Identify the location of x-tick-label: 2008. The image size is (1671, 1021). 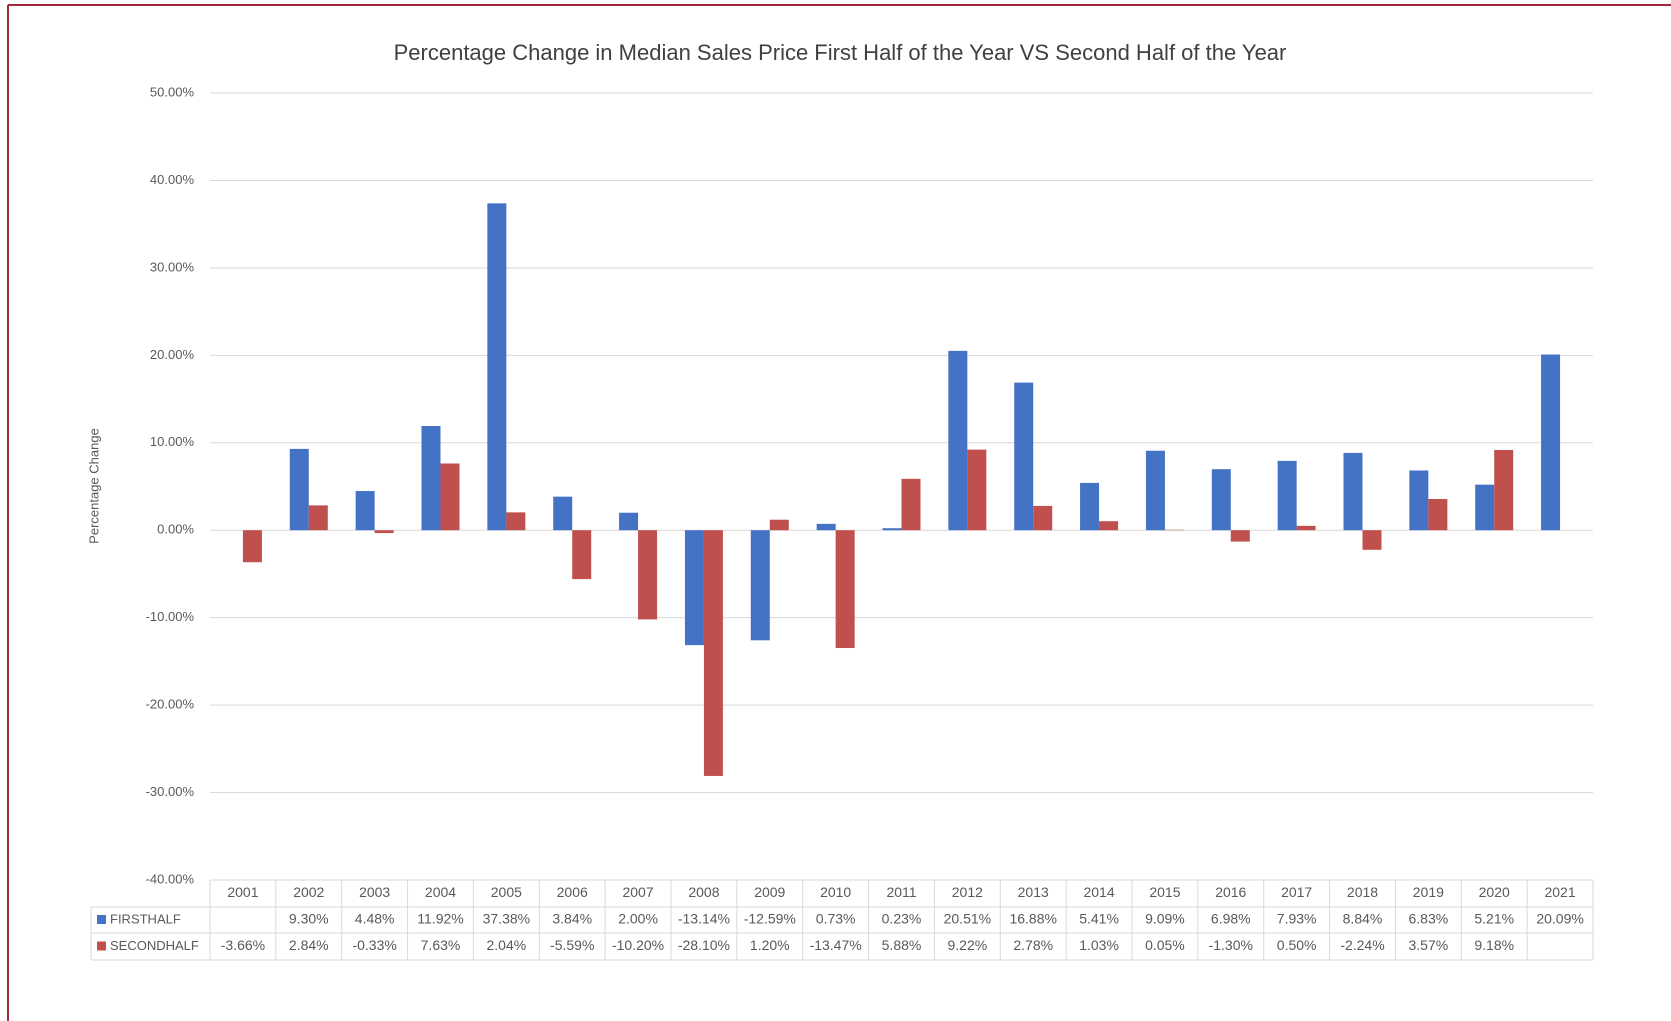
(703, 892).